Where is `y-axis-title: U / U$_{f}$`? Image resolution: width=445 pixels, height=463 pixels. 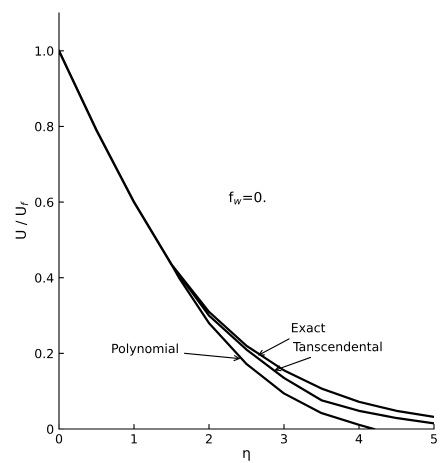 y-axis-title: U / U$_{f}$ is located at coordinates (22, 220).